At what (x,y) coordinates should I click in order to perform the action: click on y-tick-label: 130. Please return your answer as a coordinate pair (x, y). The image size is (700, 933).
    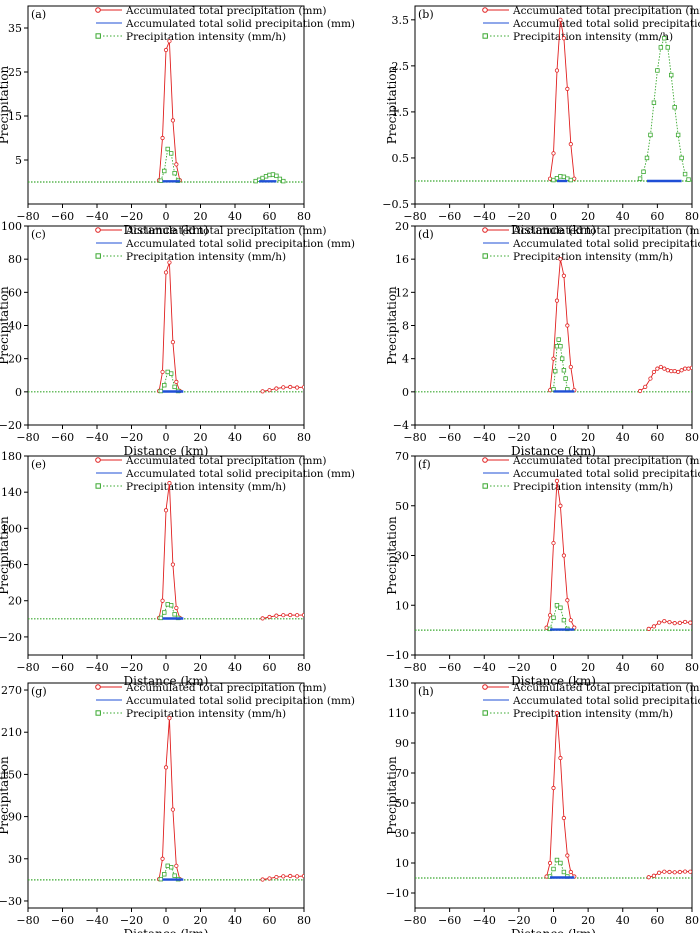
    Looking at the image, I should click on (398, 683).